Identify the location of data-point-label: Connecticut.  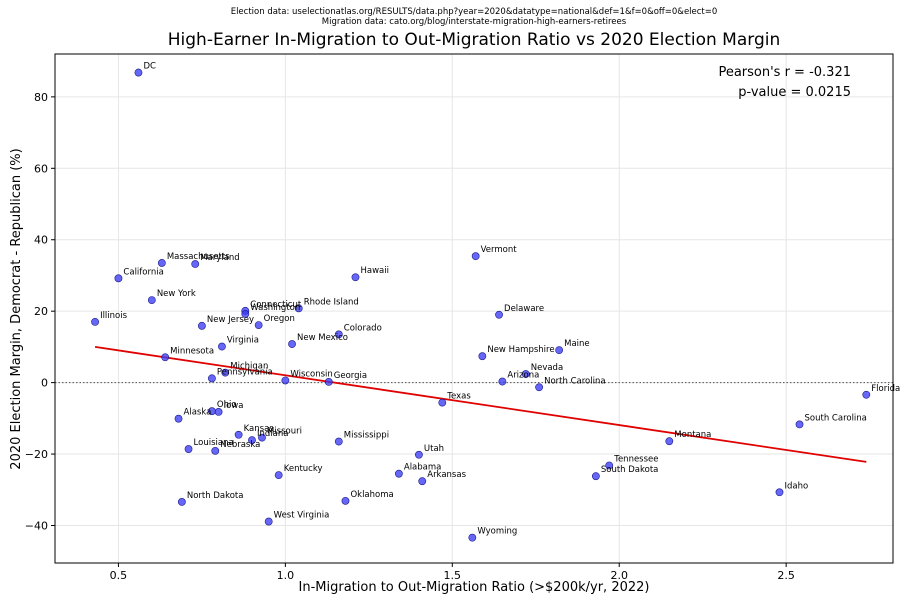
(276, 305).